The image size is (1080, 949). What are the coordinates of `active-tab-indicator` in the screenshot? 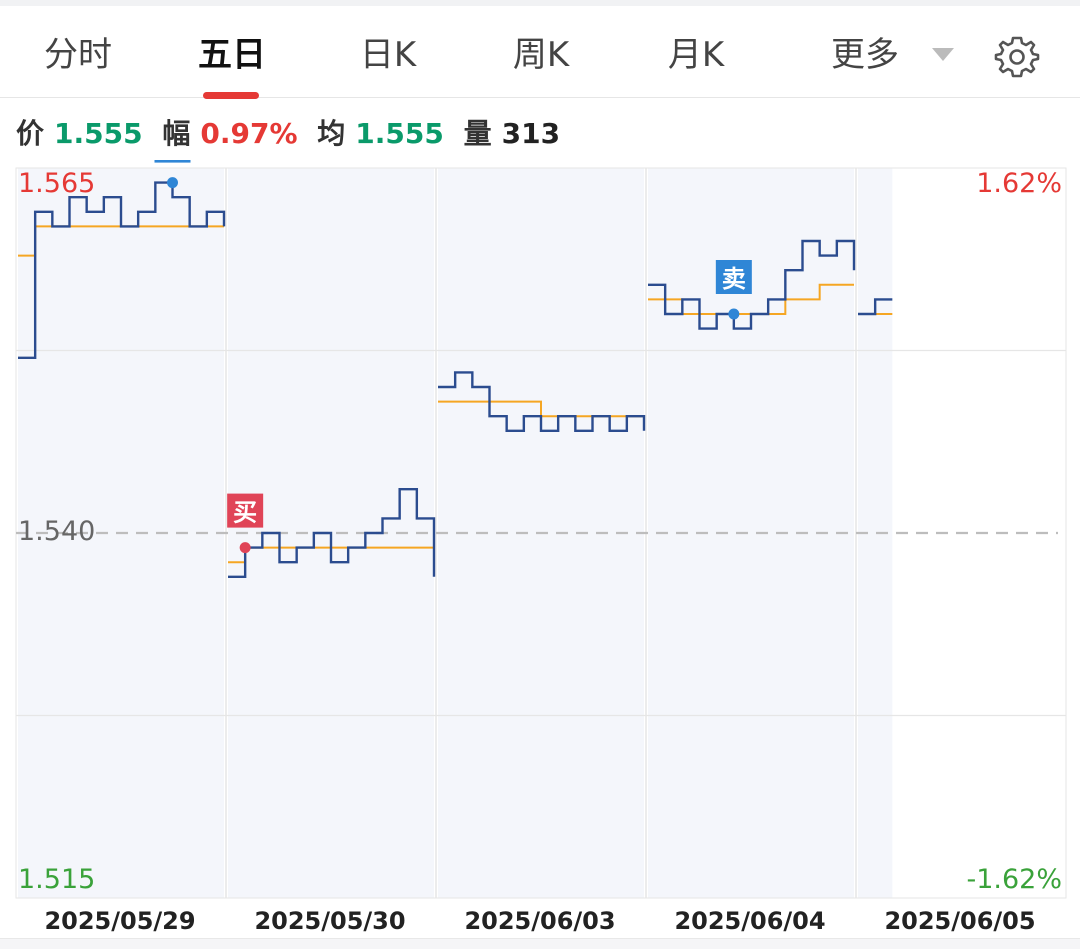 It's located at (231, 95).